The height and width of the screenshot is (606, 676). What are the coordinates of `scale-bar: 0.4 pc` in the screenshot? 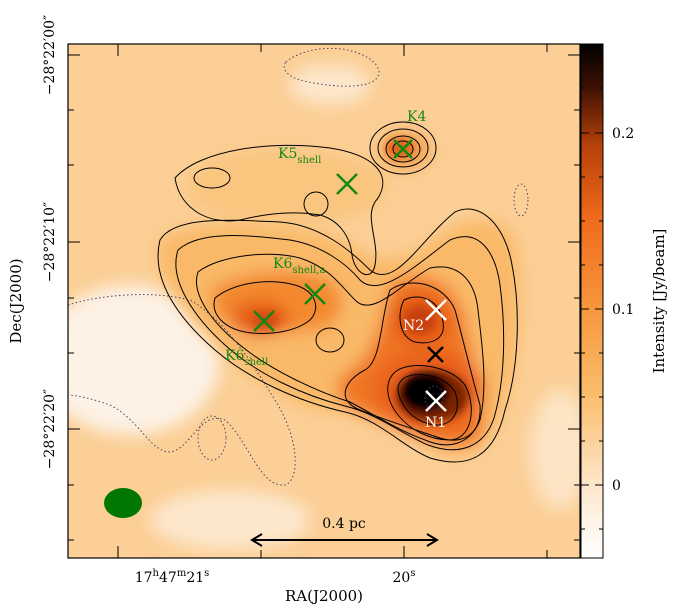 It's located at (344, 531).